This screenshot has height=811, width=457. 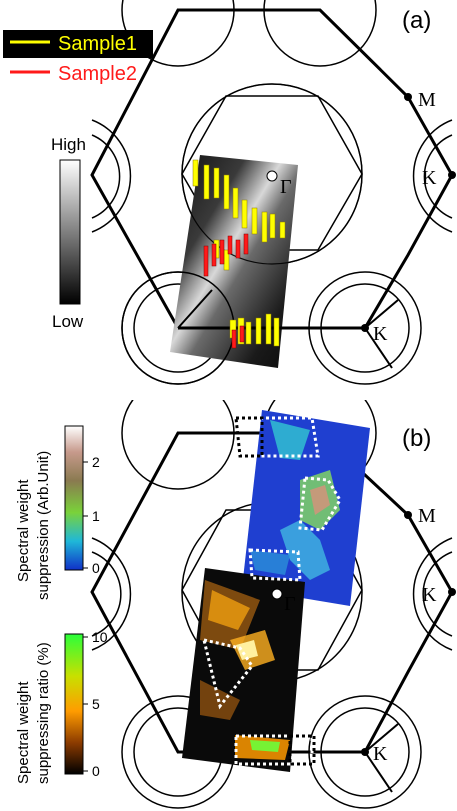 I want to click on k-right-label-b: K, so click(x=429, y=595).